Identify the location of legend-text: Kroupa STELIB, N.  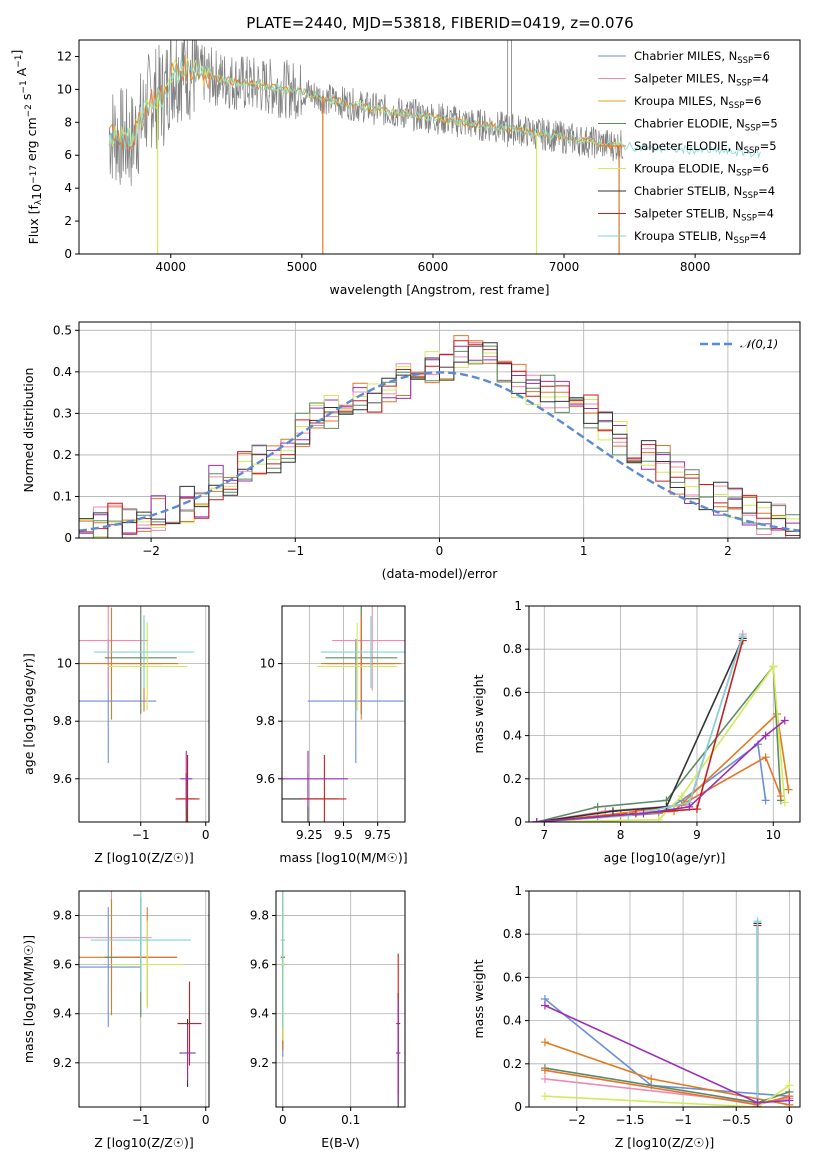
(684, 236).